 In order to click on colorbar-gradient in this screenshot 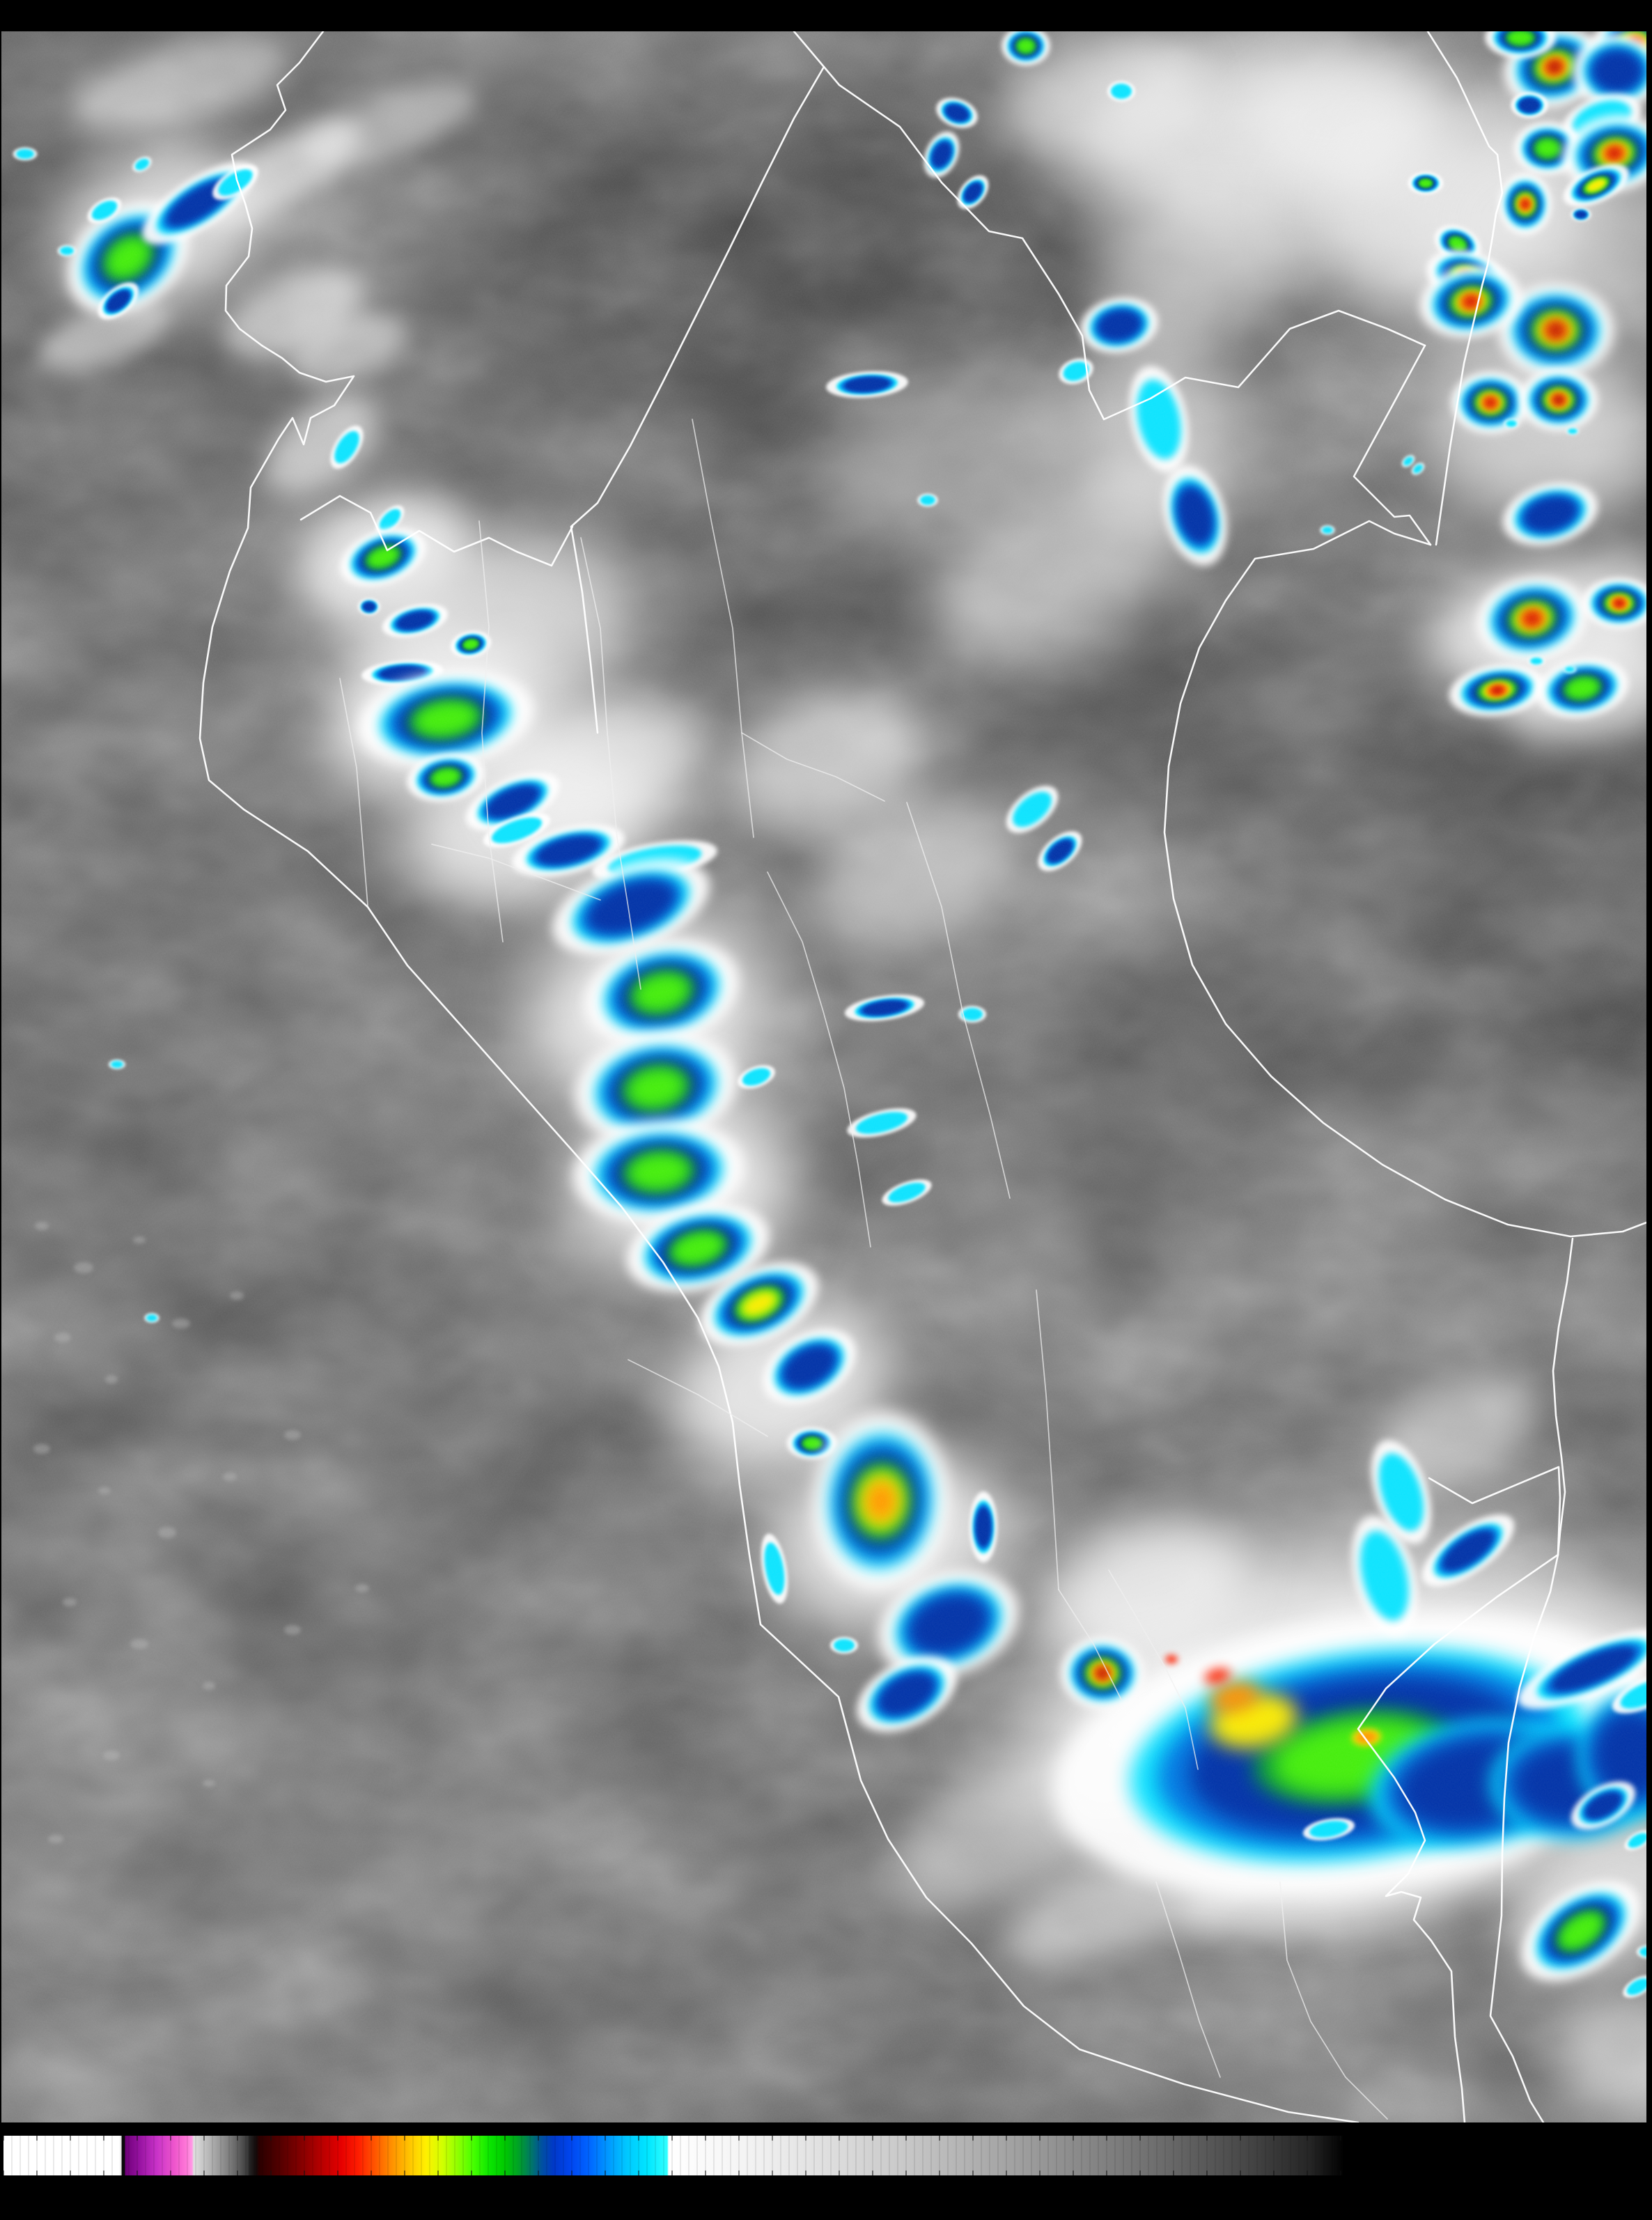, I will do `click(674, 2155)`.